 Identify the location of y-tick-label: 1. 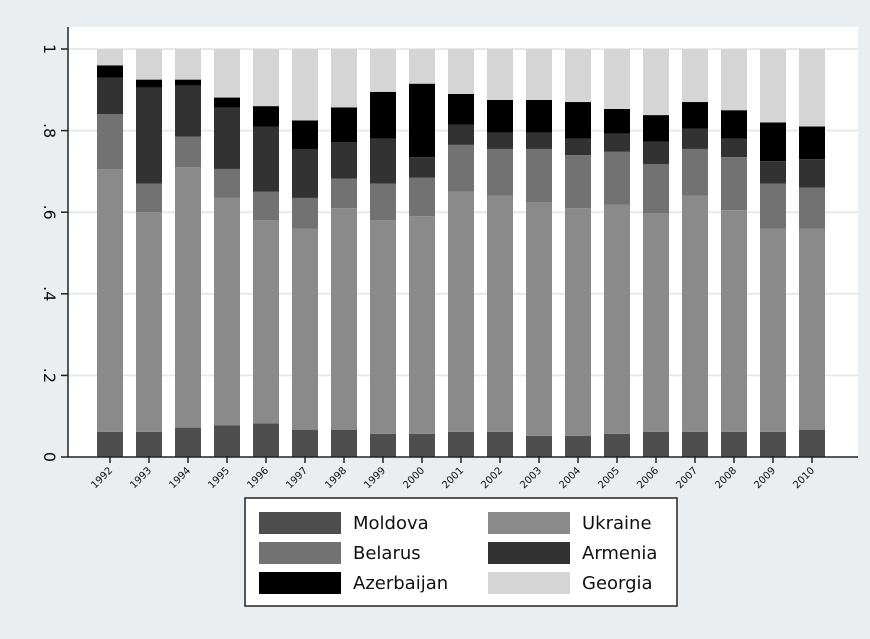
(49, 49).